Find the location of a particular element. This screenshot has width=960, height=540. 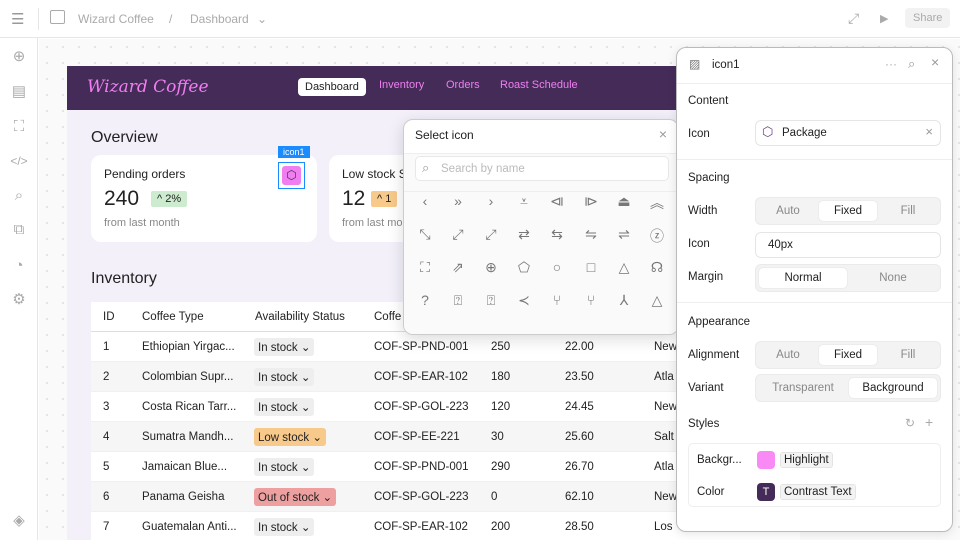

icon-option: ‹ is located at coordinates (425, 201).